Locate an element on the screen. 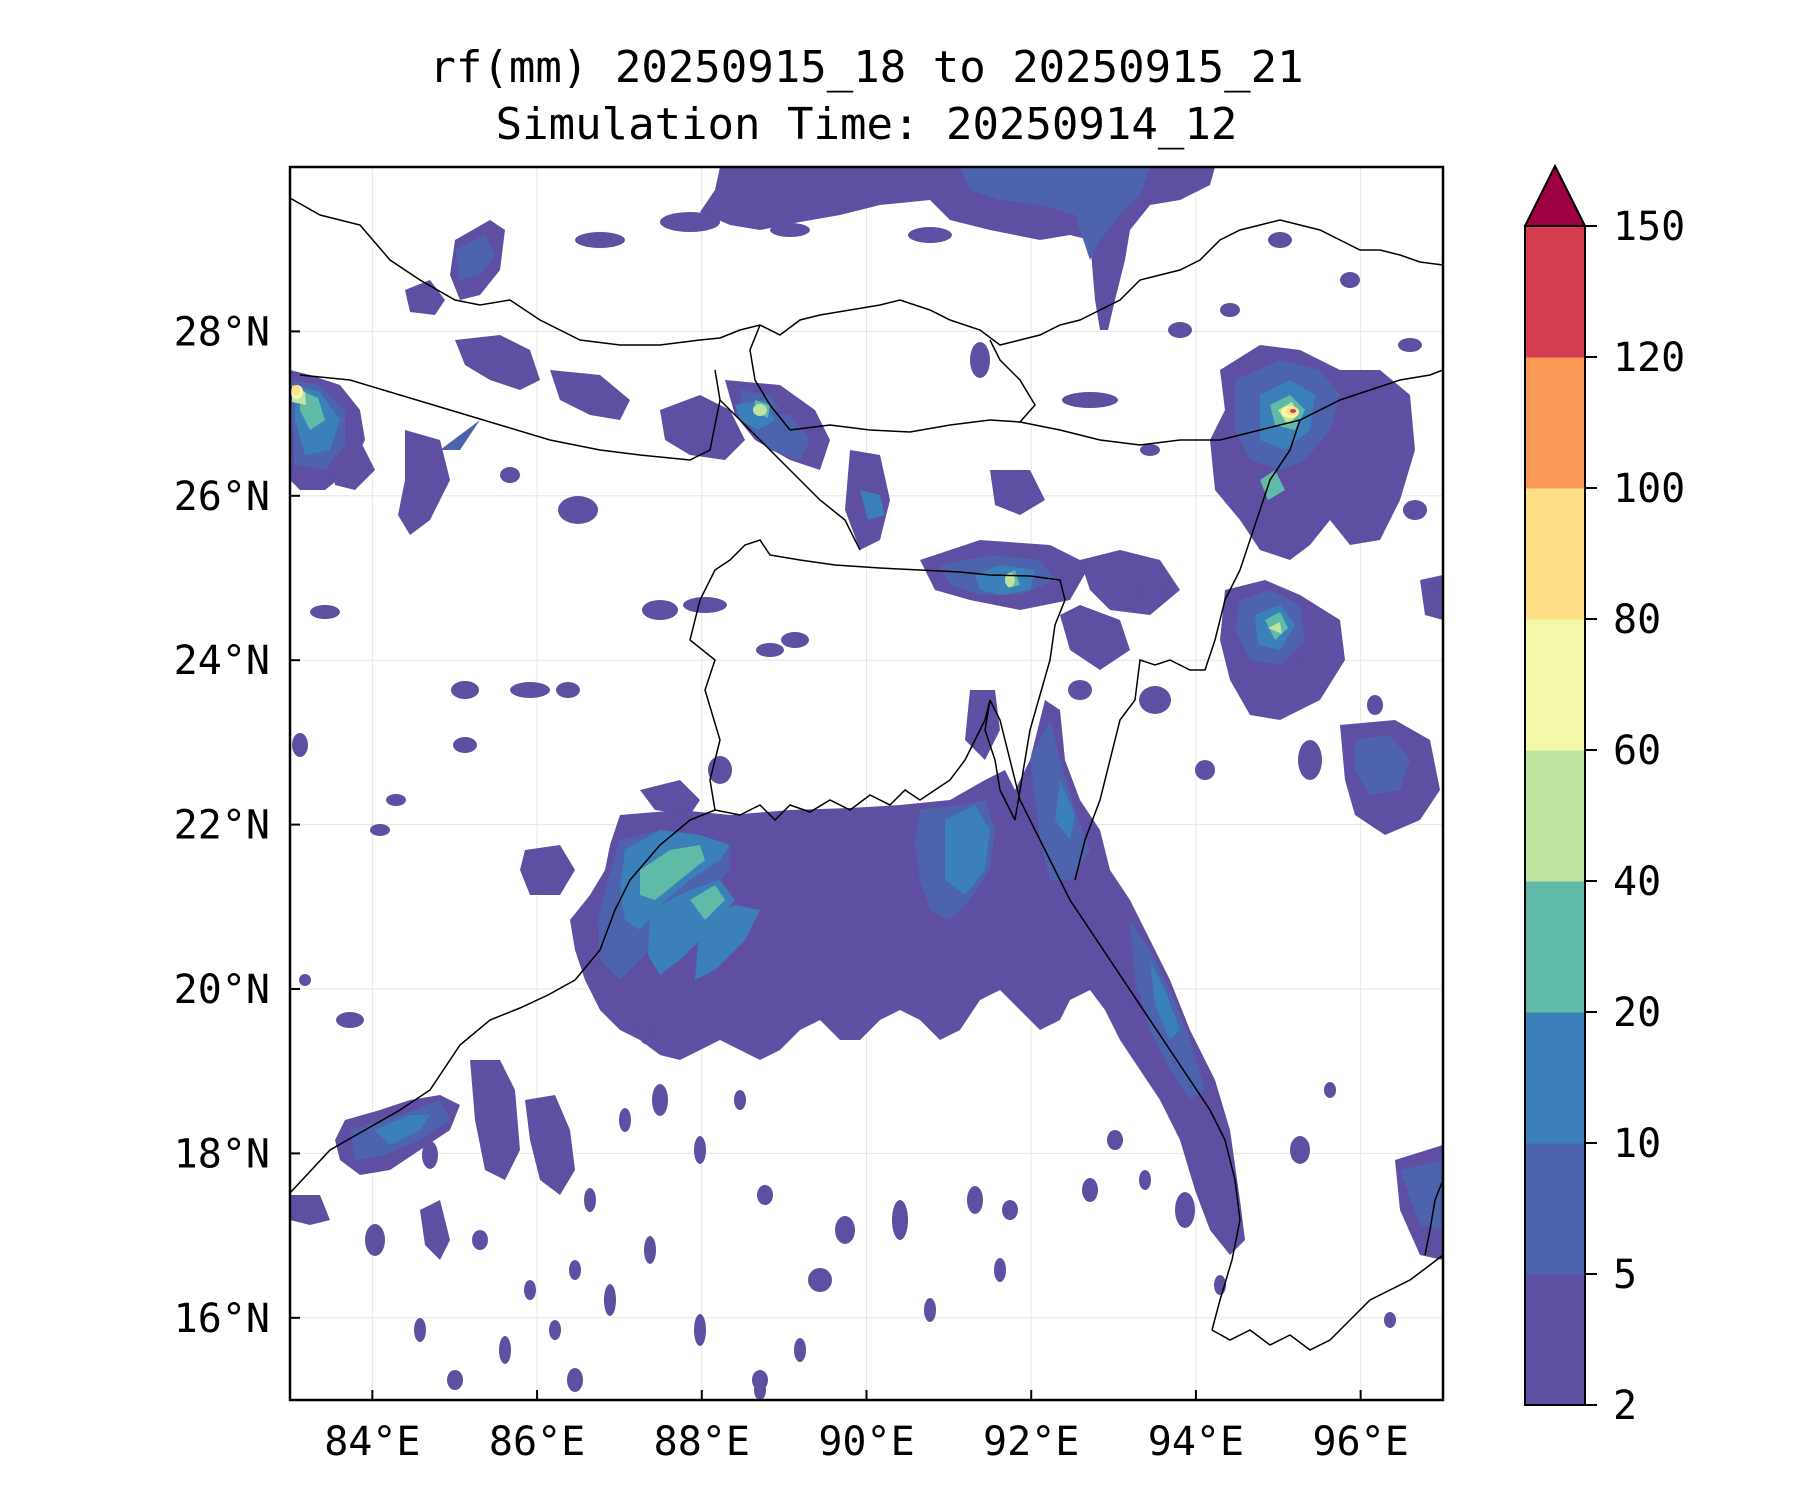 This screenshot has height=1500, width=1800. colorbar-tick-label: 120 is located at coordinates (1649, 358).